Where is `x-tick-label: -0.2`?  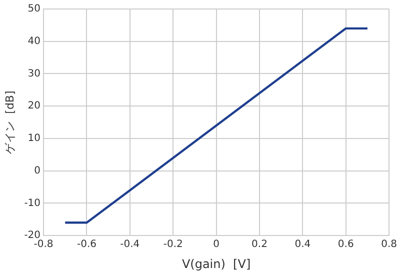
x-tick-label: -0.2 is located at coordinates (173, 244).